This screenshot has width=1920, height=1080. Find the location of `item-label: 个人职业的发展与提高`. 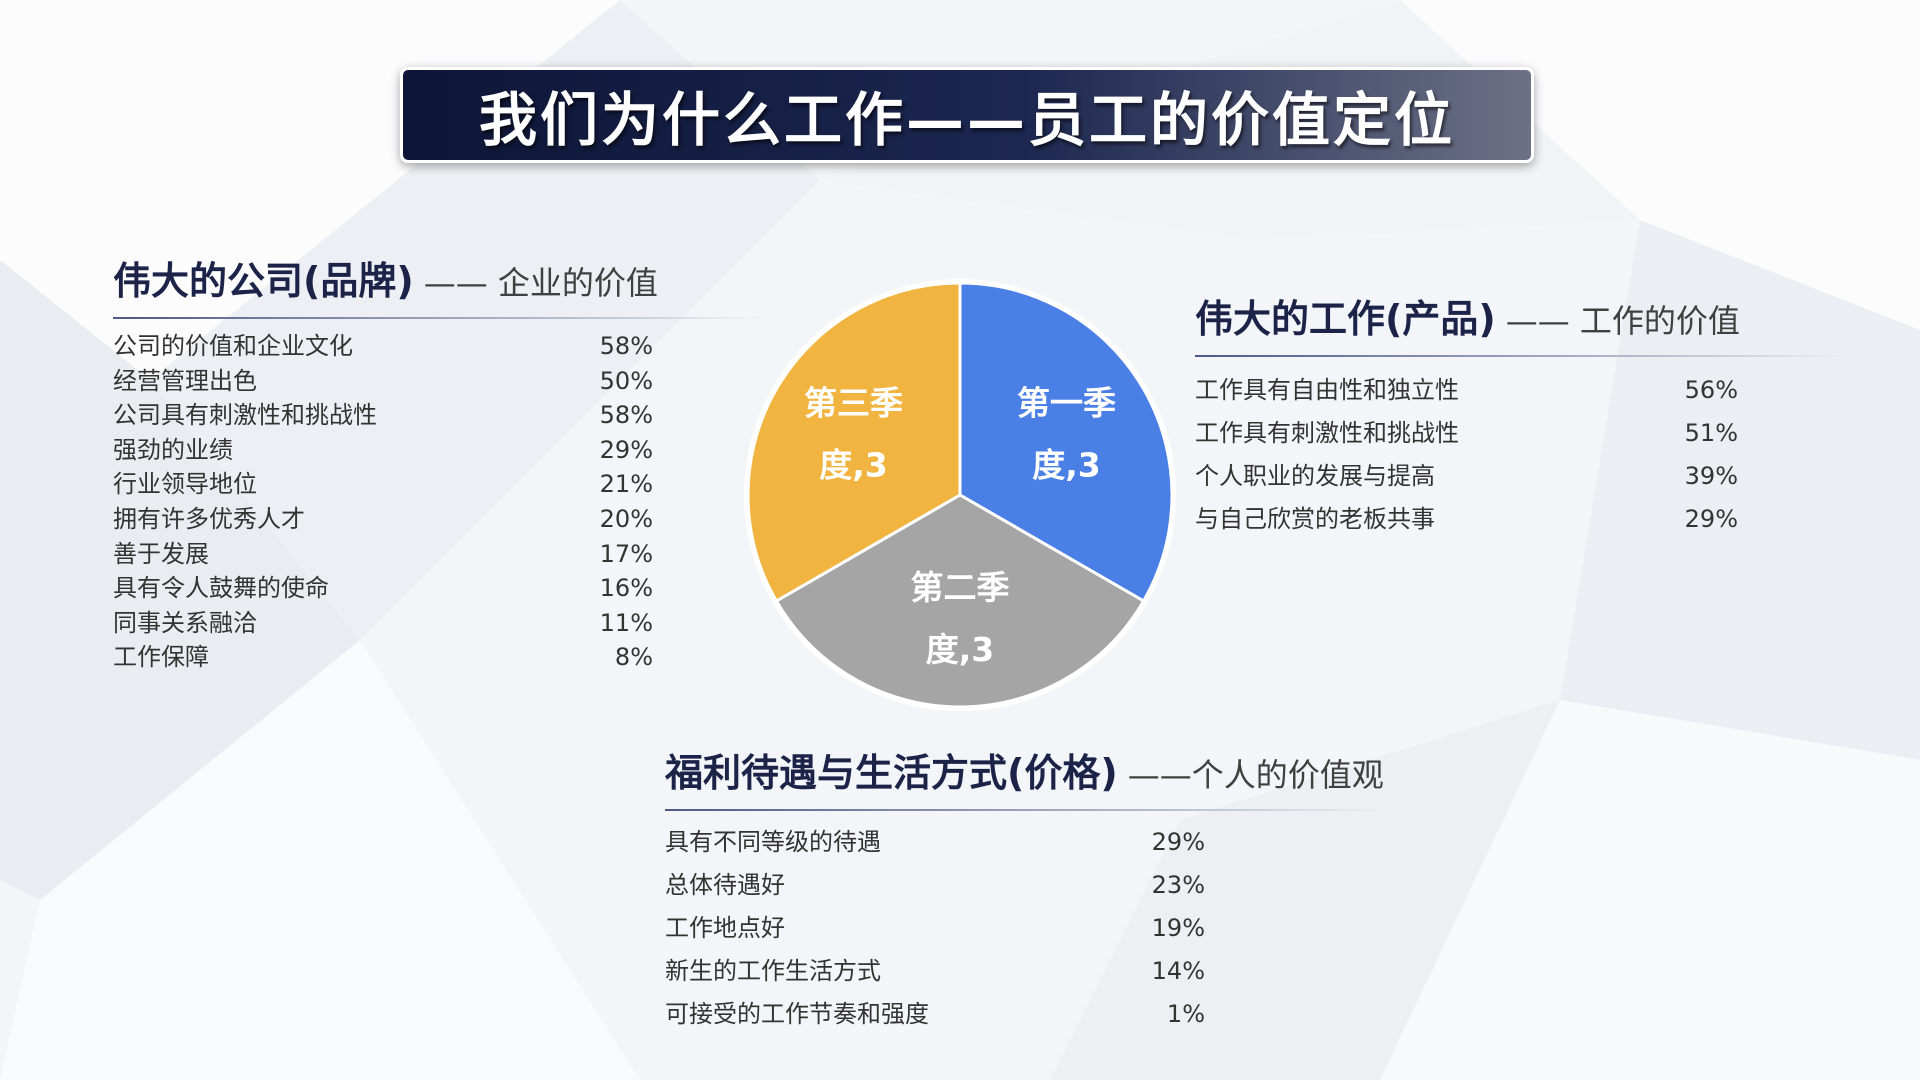

item-label: 个人职业的发展与提高 is located at coordinates (1315, 476).